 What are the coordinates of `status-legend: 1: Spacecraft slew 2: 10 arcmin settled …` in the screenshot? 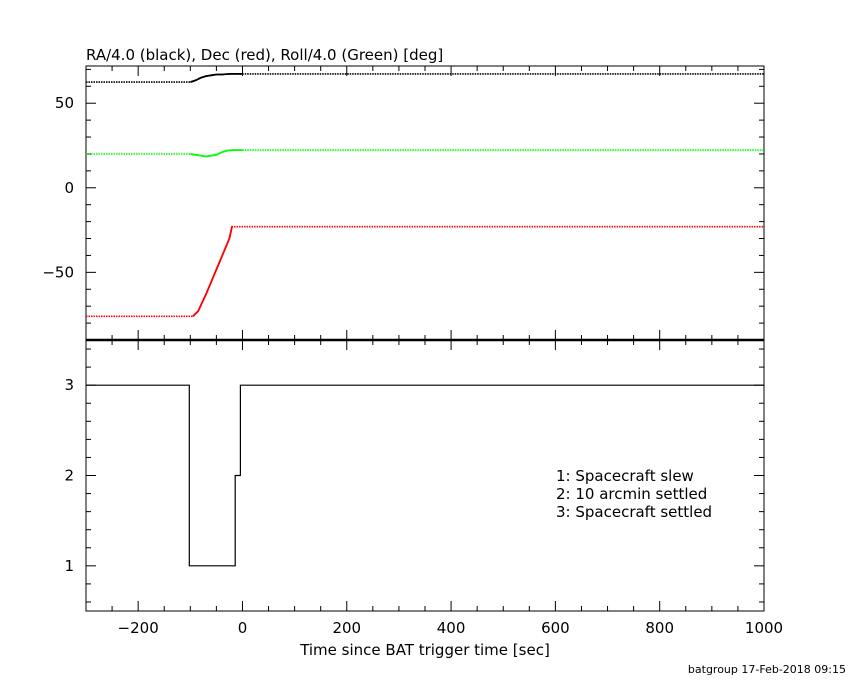 It's located at (634, 494).